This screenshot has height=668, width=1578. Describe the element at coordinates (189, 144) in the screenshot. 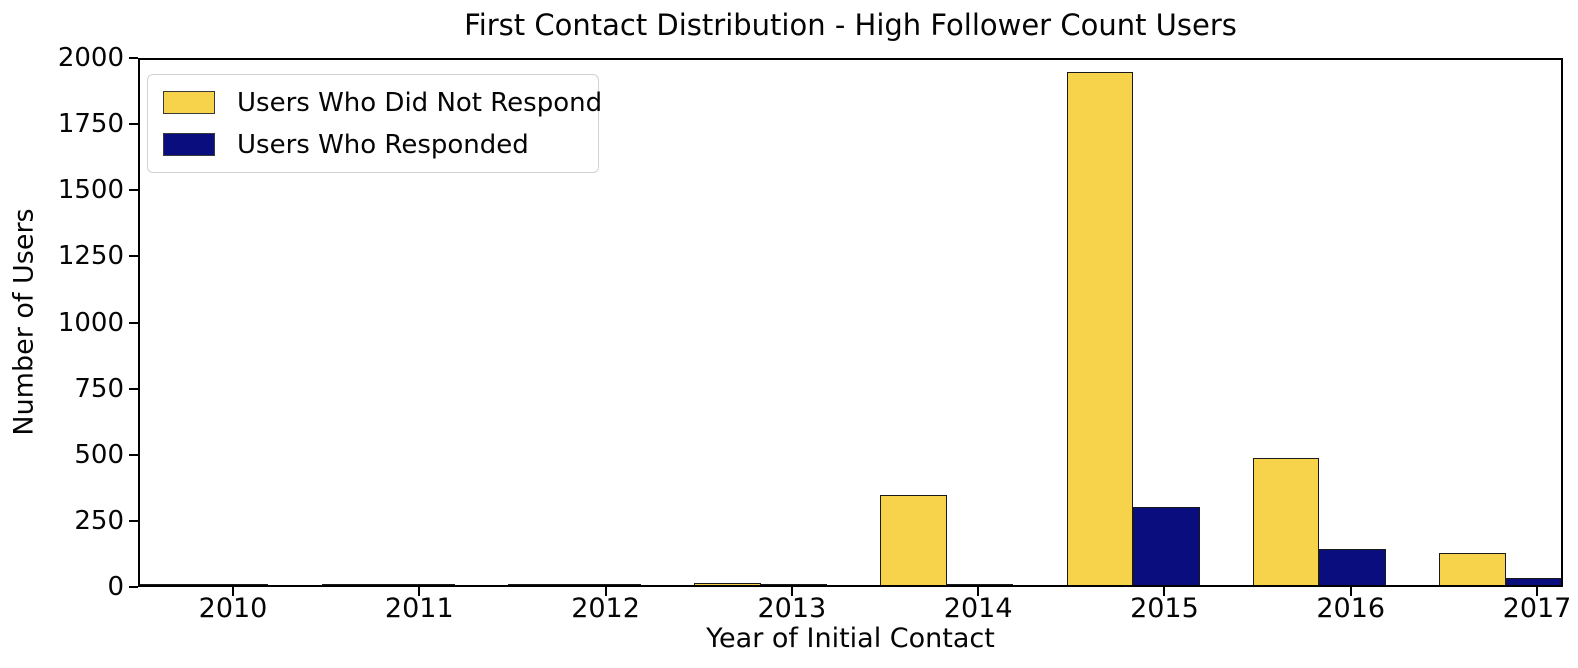

I see `legend-swatch-responded` at that location.